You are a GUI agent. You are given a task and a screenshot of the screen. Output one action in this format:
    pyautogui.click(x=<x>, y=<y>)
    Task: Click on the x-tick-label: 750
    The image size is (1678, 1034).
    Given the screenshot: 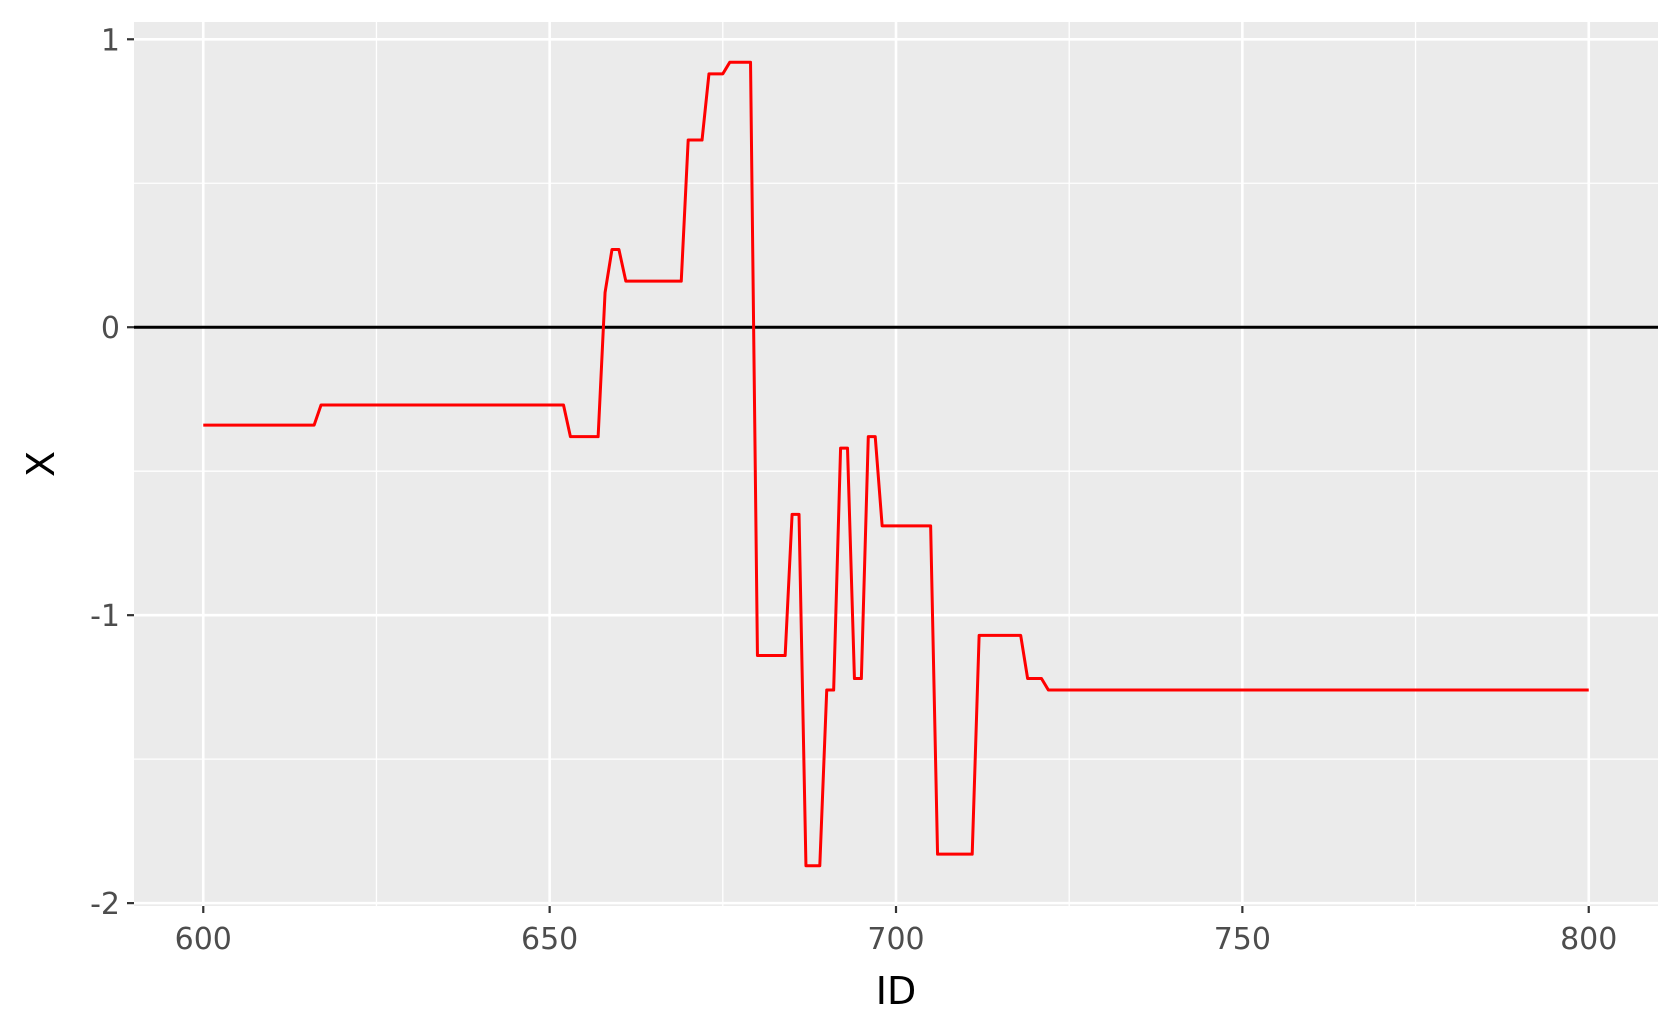 What is the action you would take?
    pyautogui.click(x=1242, y=939)
    